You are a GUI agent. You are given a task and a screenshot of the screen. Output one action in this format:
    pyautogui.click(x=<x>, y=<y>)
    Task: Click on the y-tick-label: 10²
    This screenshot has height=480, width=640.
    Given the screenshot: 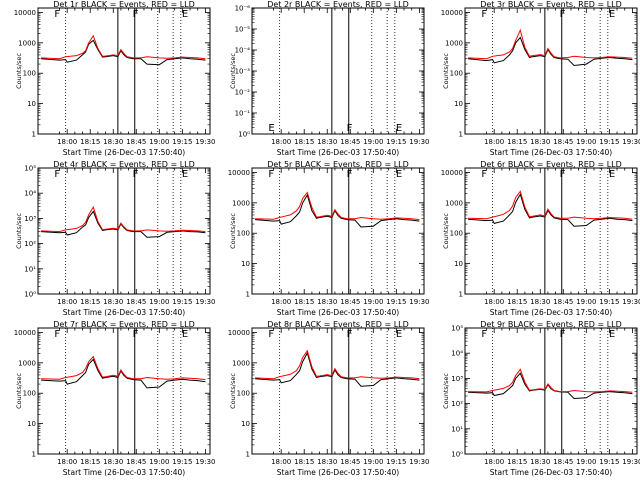 What is the action you would take?
    pyautogui.click(x=30, y=244)
    